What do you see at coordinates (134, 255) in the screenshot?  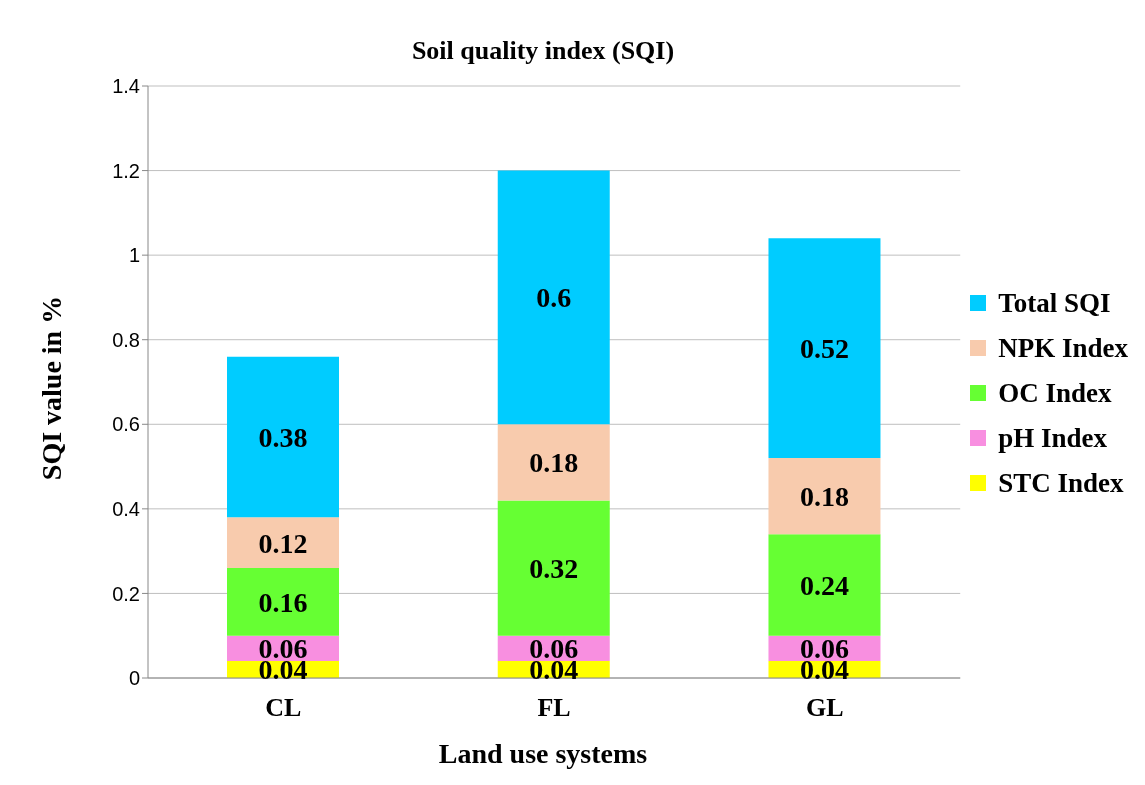 I see `y-tick-label: 1` at bounding box center [134, 255].